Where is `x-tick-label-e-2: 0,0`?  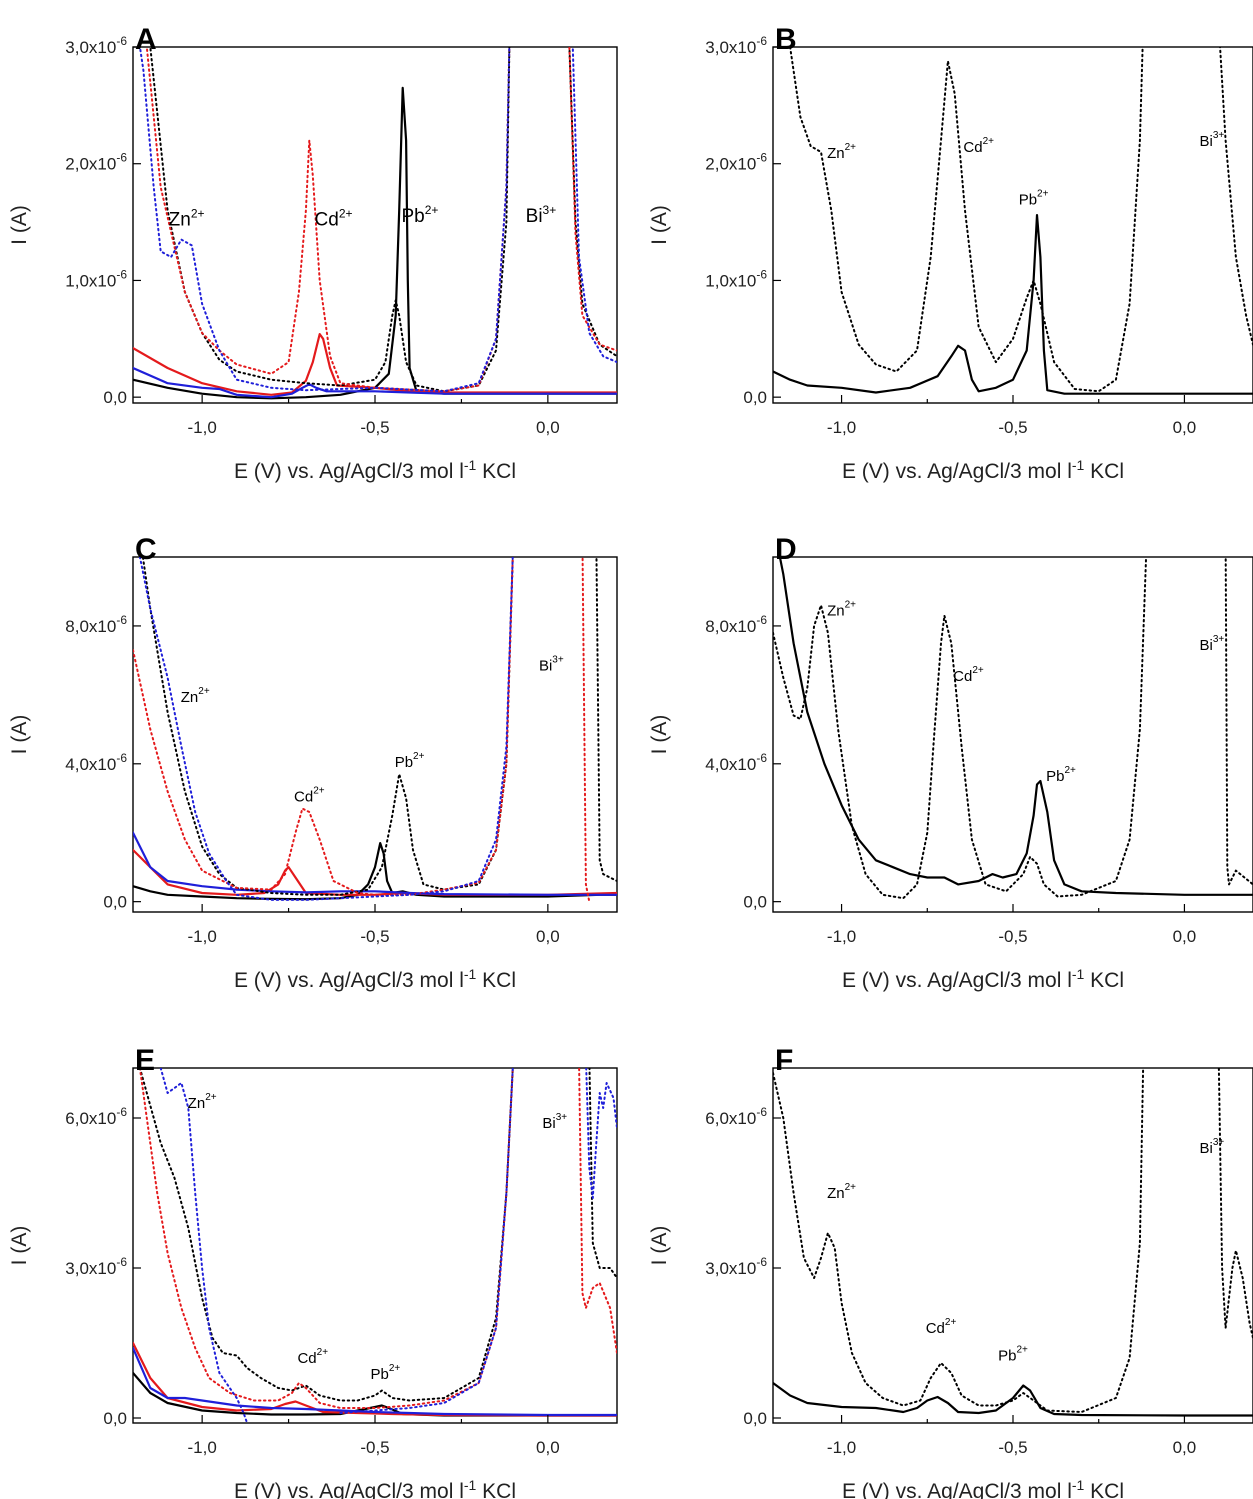
x-tick-label-e-2: 0,0 is located at coordinates (548, 1447).